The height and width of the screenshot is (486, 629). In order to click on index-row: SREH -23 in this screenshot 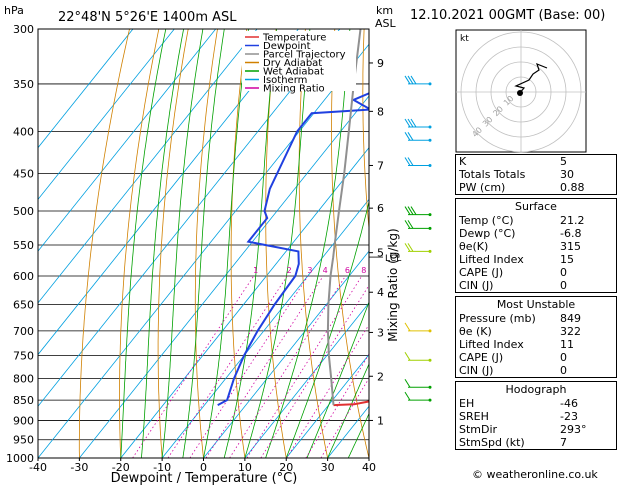, I will do `click(536, 416)`.